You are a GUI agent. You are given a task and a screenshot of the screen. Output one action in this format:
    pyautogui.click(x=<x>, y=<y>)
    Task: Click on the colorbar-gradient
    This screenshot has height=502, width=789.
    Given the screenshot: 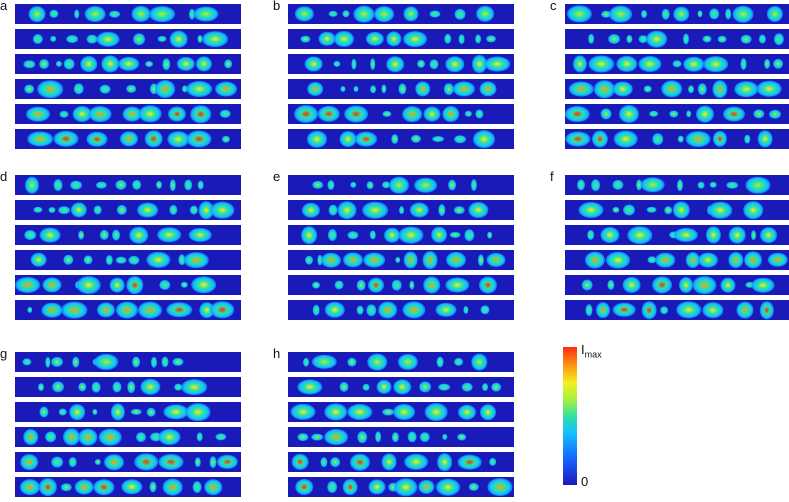 What is the action you would take?
    pyautogui.click(x=570, y=416)
    